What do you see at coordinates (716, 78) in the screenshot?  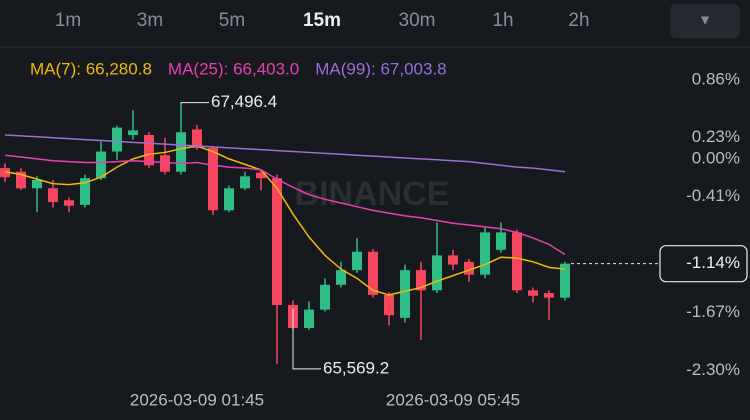 I see `y-tick-label: 0.86%` at bounding box center [716, 78].